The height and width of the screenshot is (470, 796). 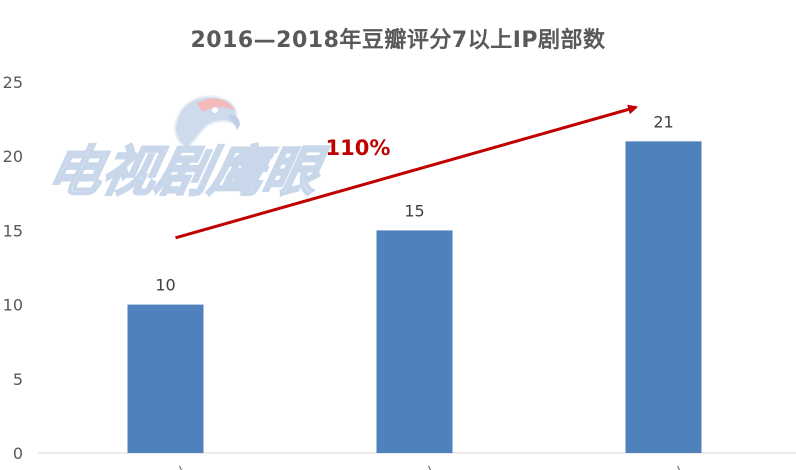 I want to click on bar-2016, so click(x=165, y=378).